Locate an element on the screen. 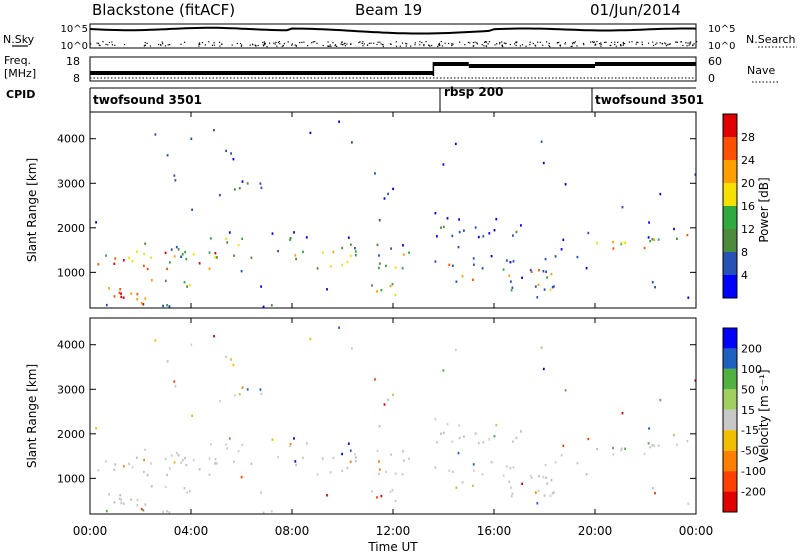 This screenshot has width=800, height=558. x-axis-label: Time UT is located at coordinates (392, 547).